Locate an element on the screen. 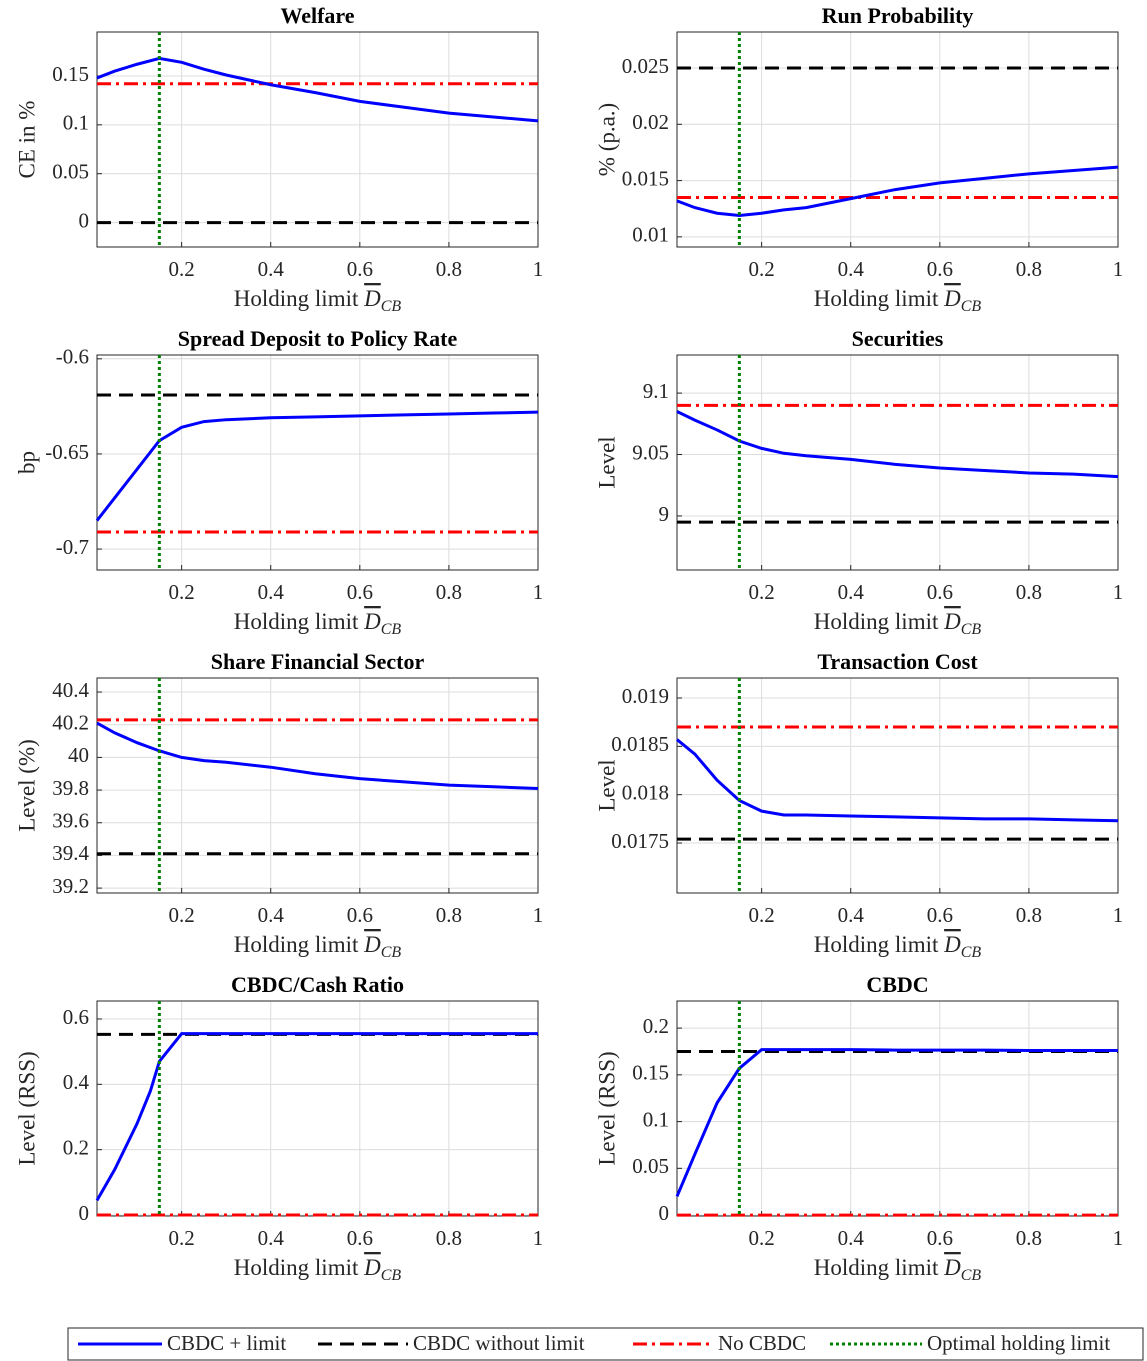 The width and height of the screenshot is (1147, 1361). panel-title: Spread Deposit to Policy Rate is located at coordinates (318, 338).